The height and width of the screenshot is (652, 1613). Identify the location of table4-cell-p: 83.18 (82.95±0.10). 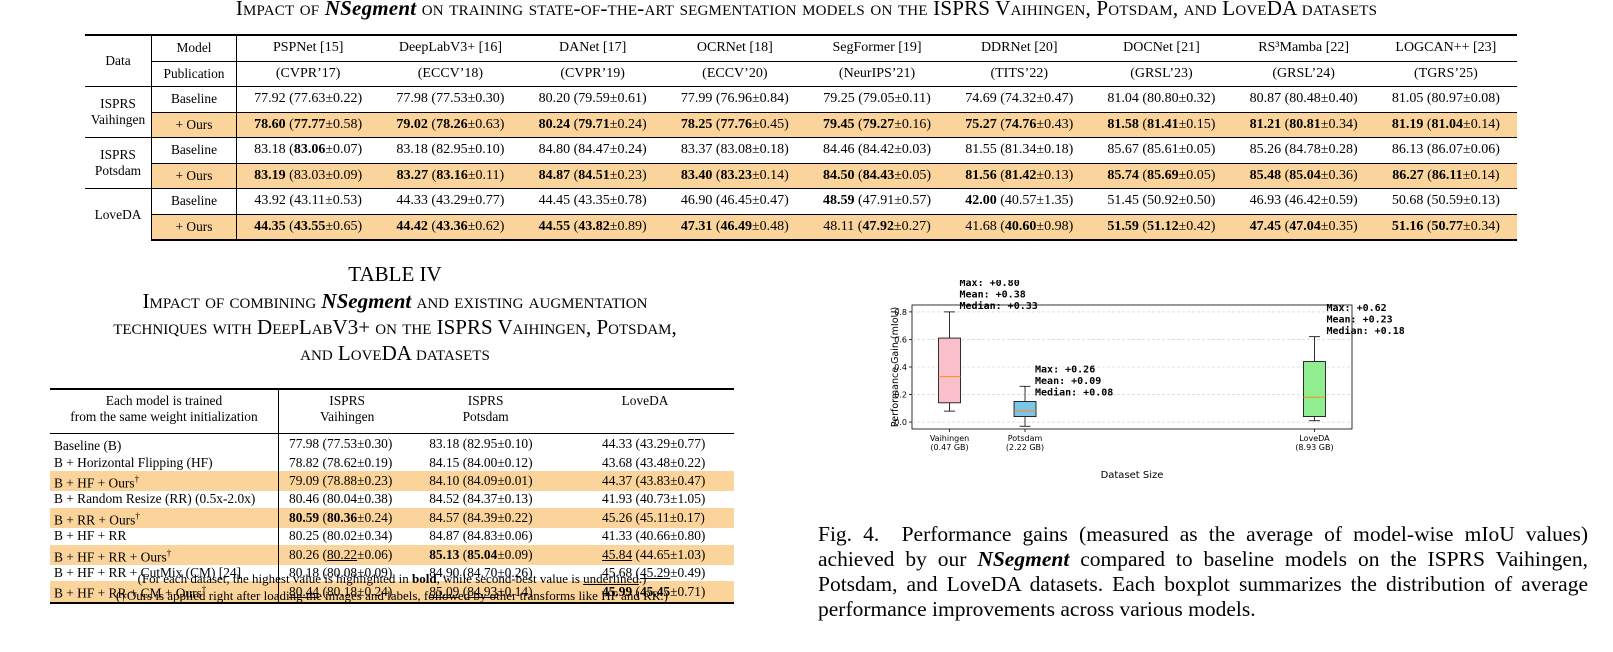
(481, 444).